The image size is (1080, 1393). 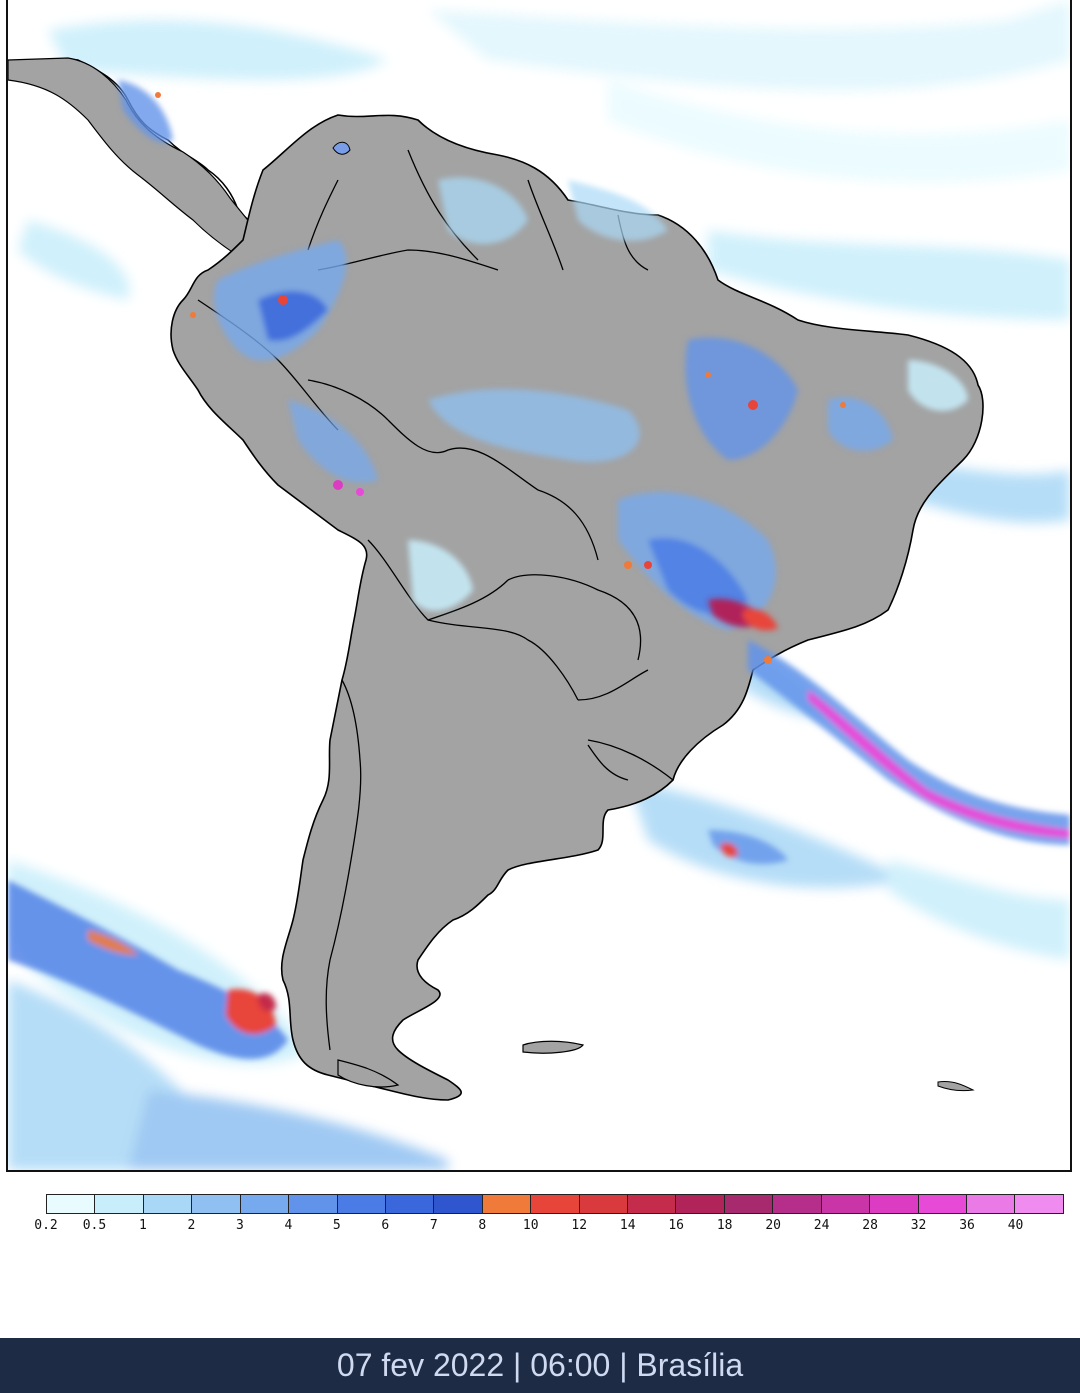 What do you see at coordinates (773, 1225) in the screenshot?
I see `legend-tick-label: 20` at bounding box center [773, 1225].